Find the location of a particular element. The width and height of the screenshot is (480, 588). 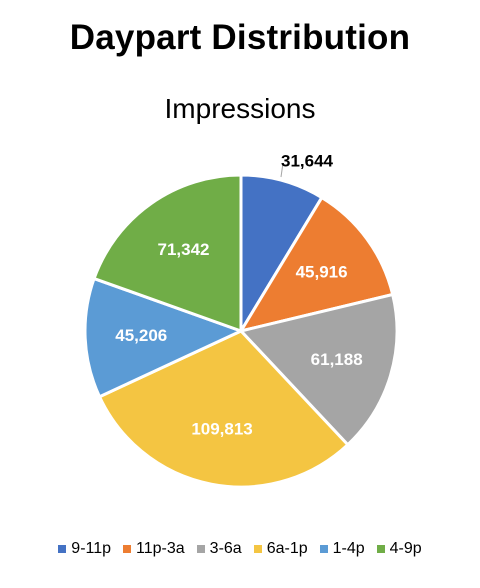

data-label-9-11p: 31,644 is located at coordinates (307, 161).